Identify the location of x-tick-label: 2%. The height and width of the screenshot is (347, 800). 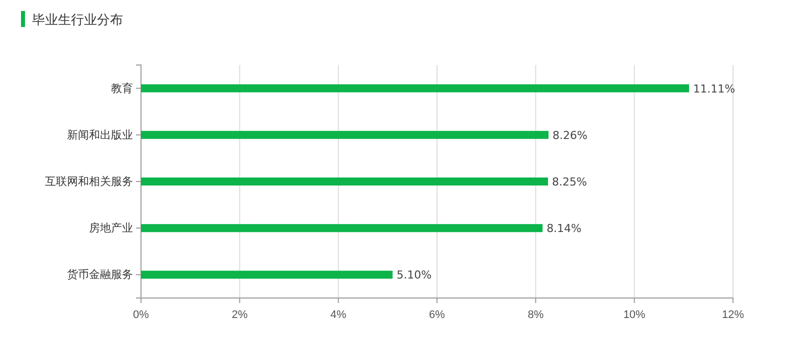
(240, 315).